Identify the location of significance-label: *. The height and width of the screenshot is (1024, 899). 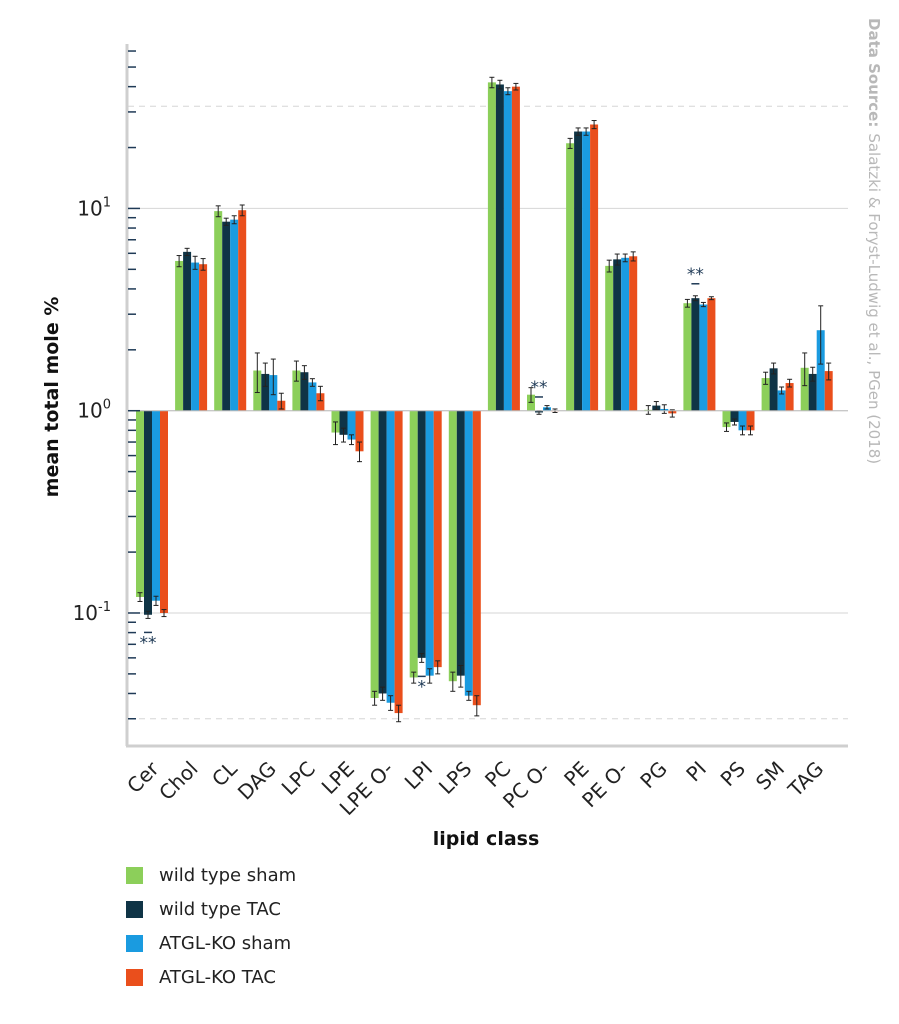
(421, 687).